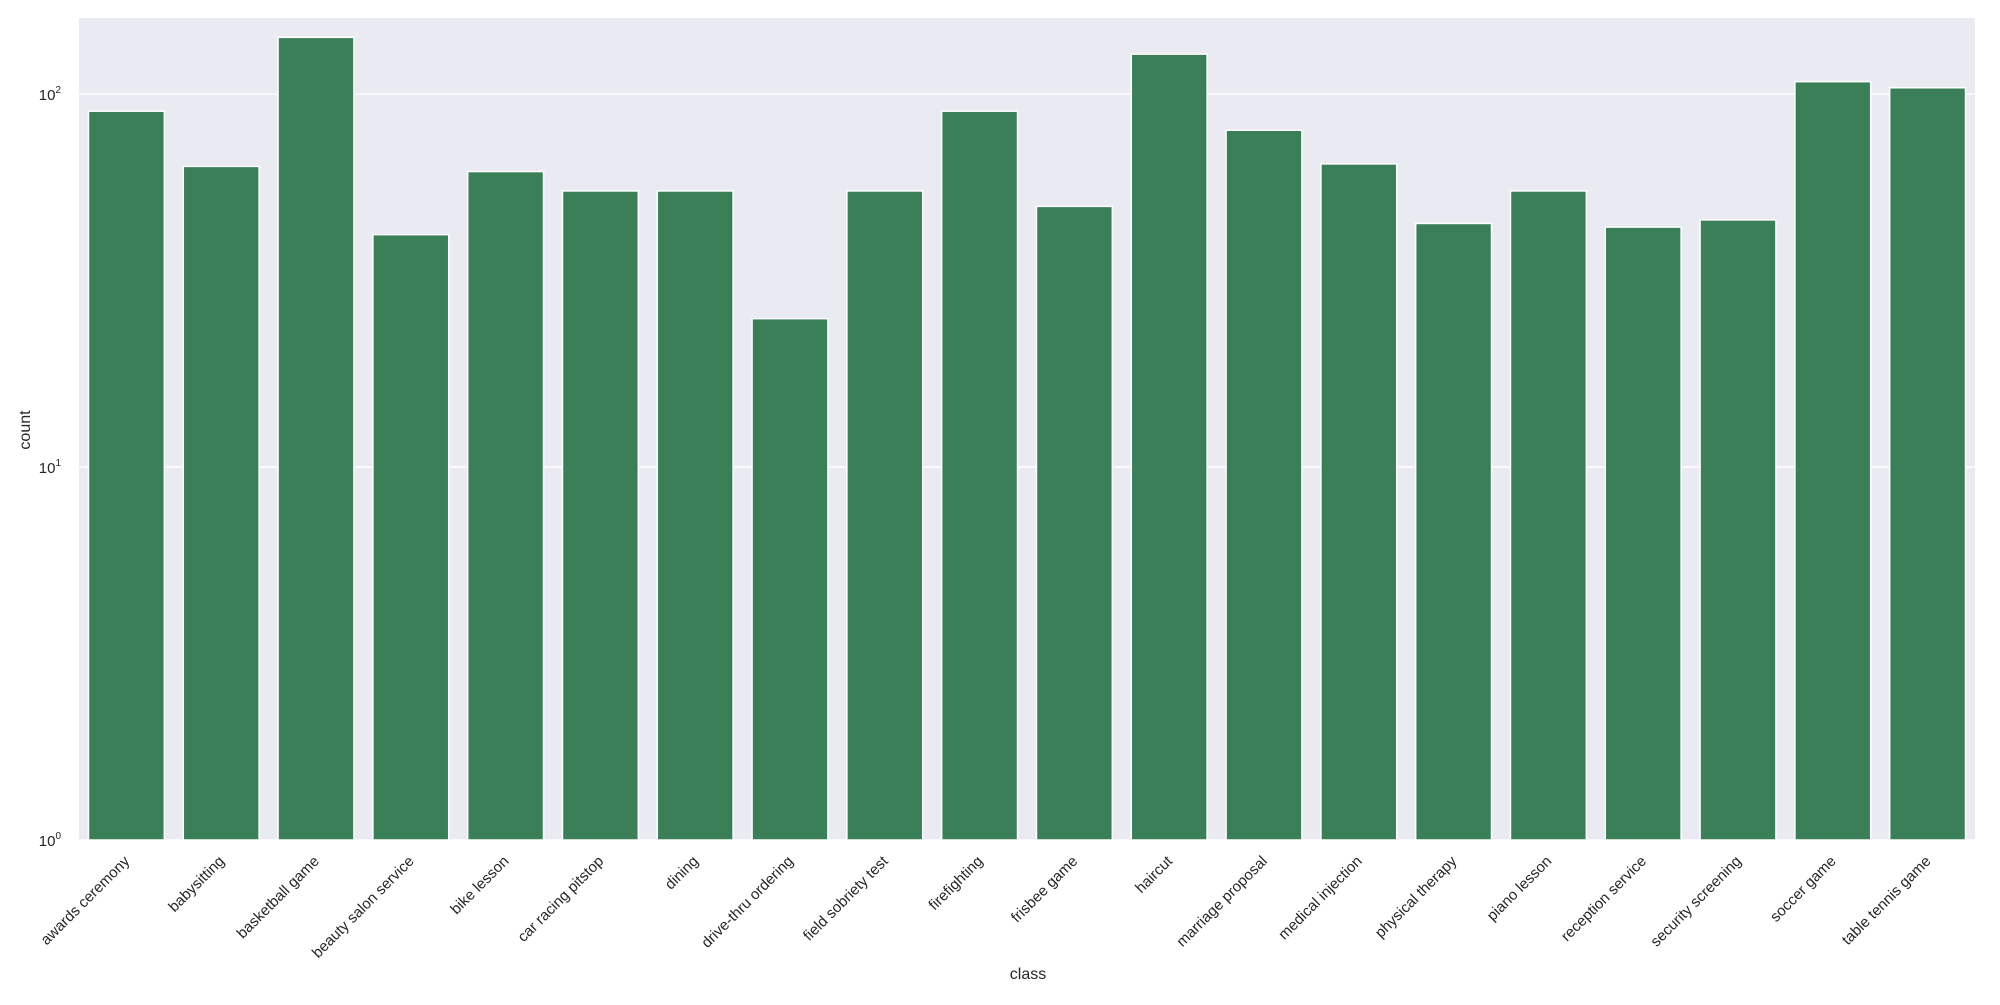 The width and height of the screenshot is (2000, 1005). I want to click on x-tick-label: firefighting, so click(955, 883).